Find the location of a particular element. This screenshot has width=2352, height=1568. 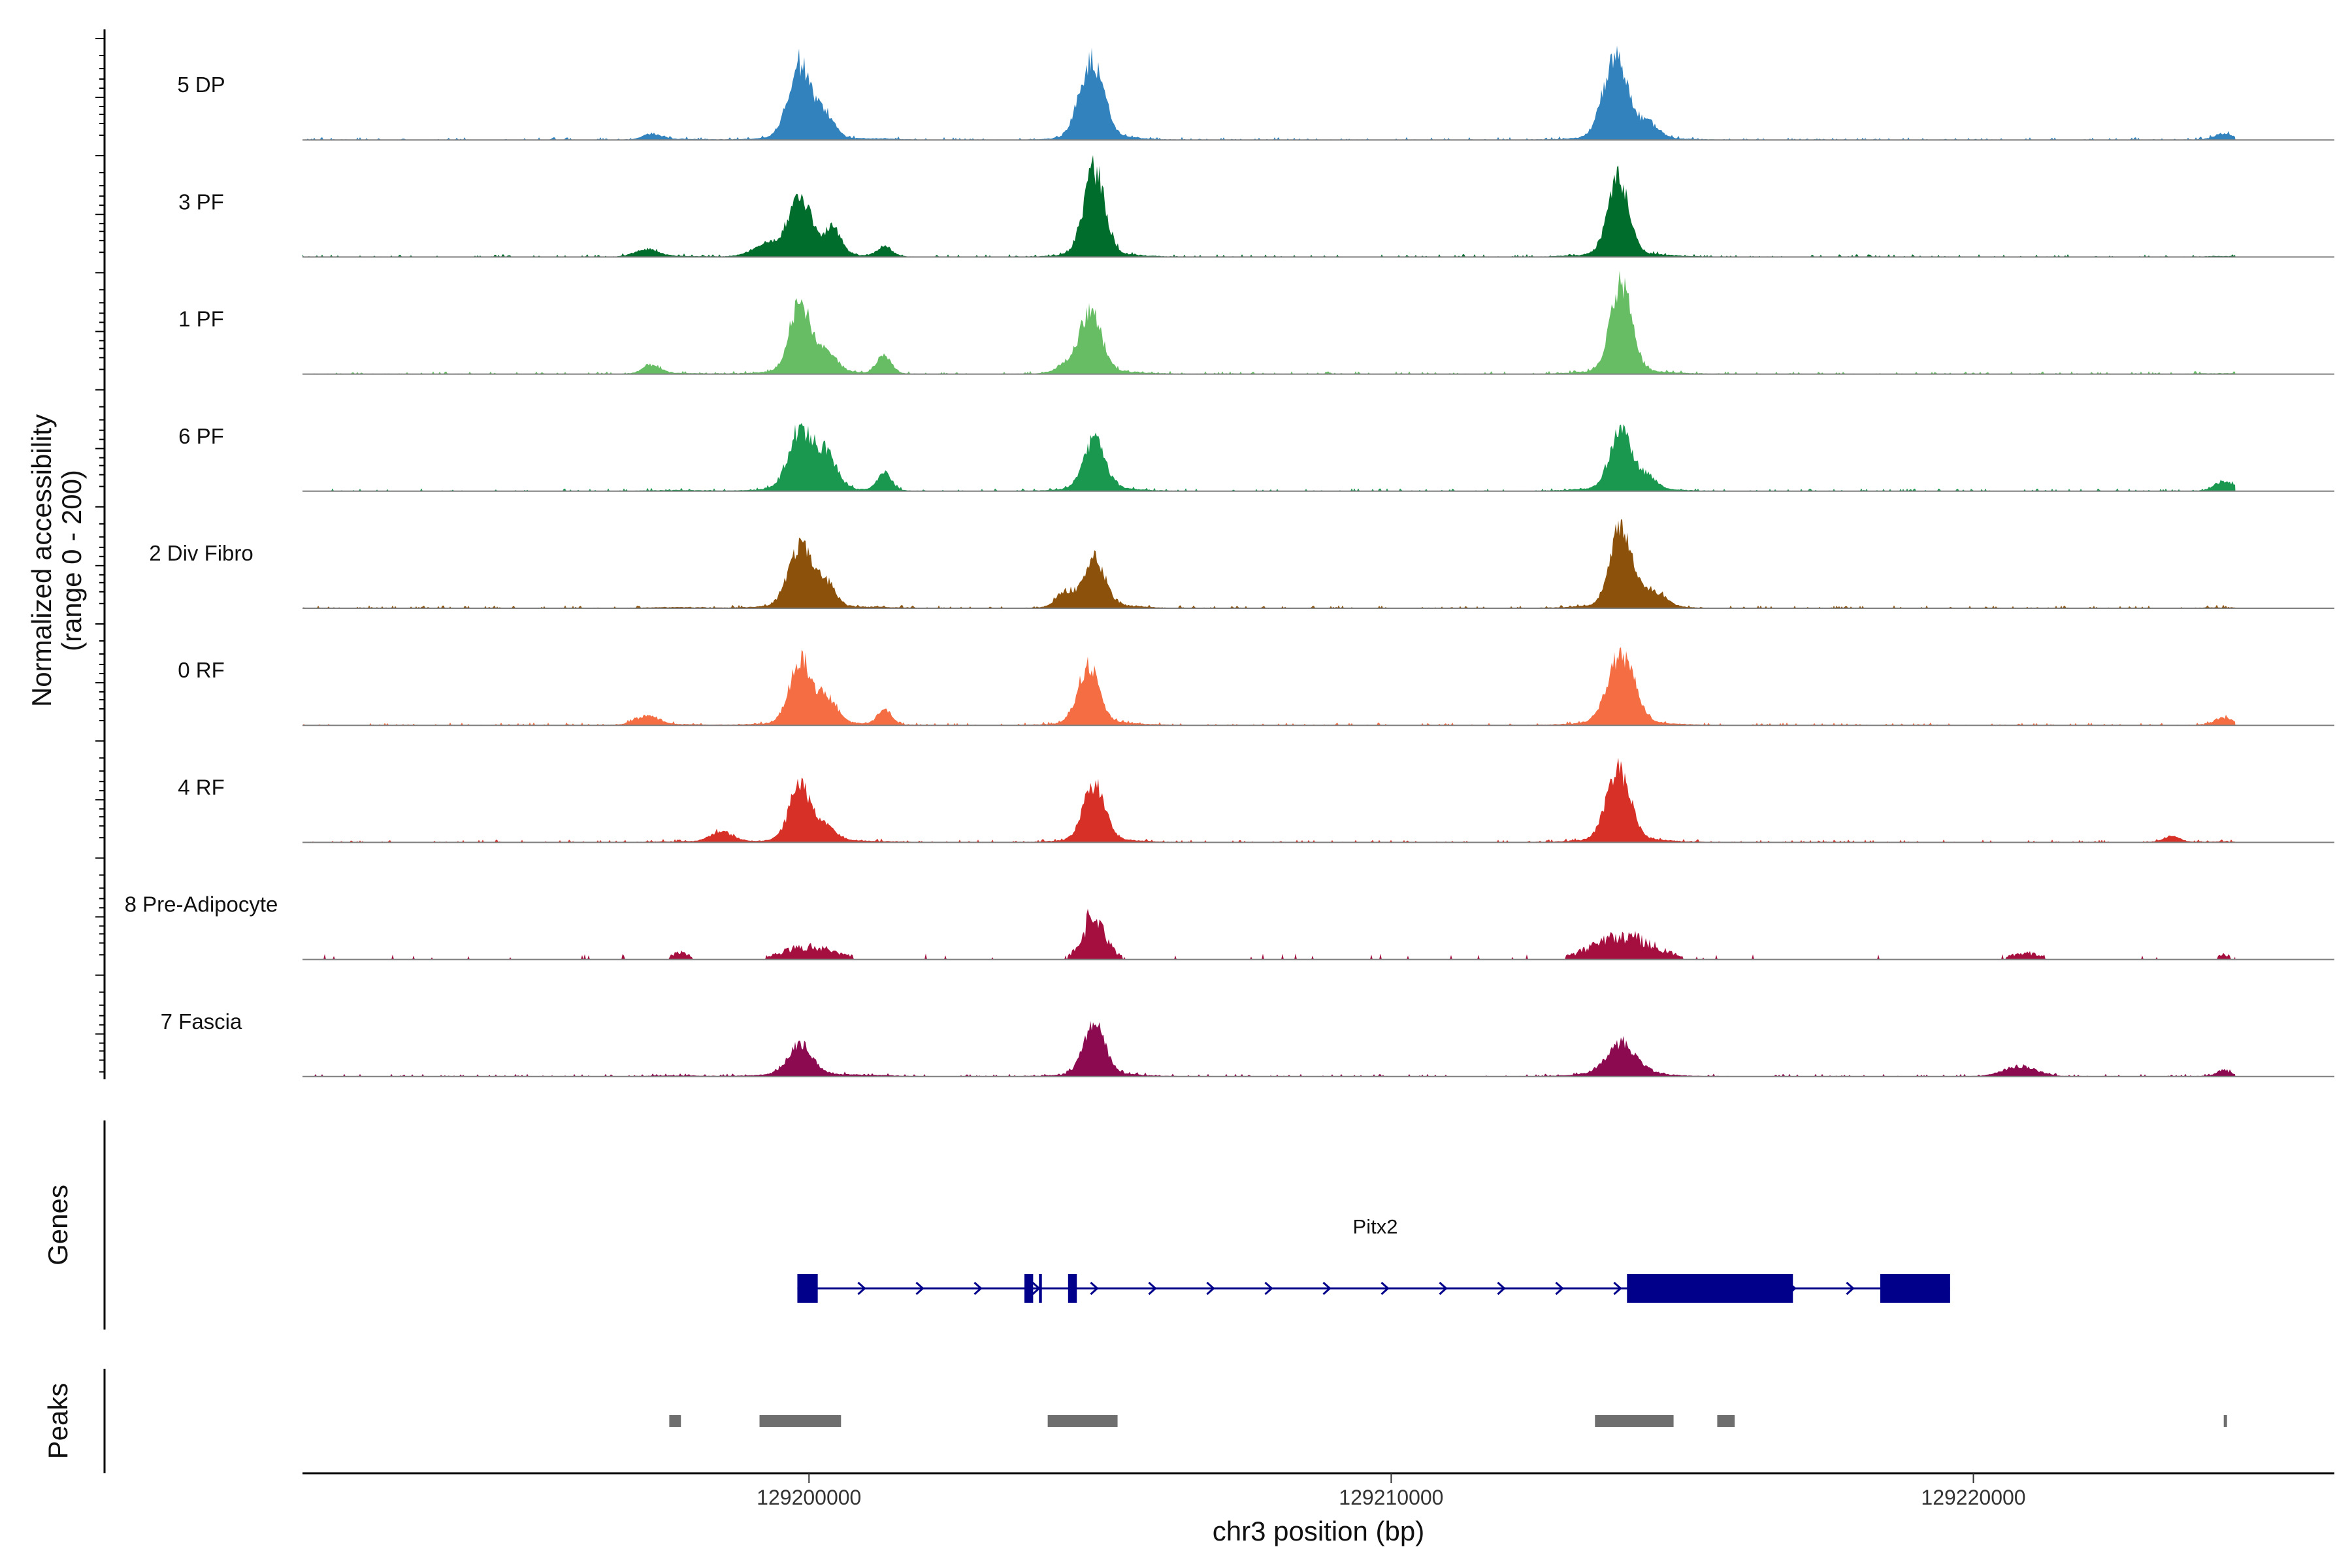

genes-track: Pitx2 is located at coordinates (1373, 1259).